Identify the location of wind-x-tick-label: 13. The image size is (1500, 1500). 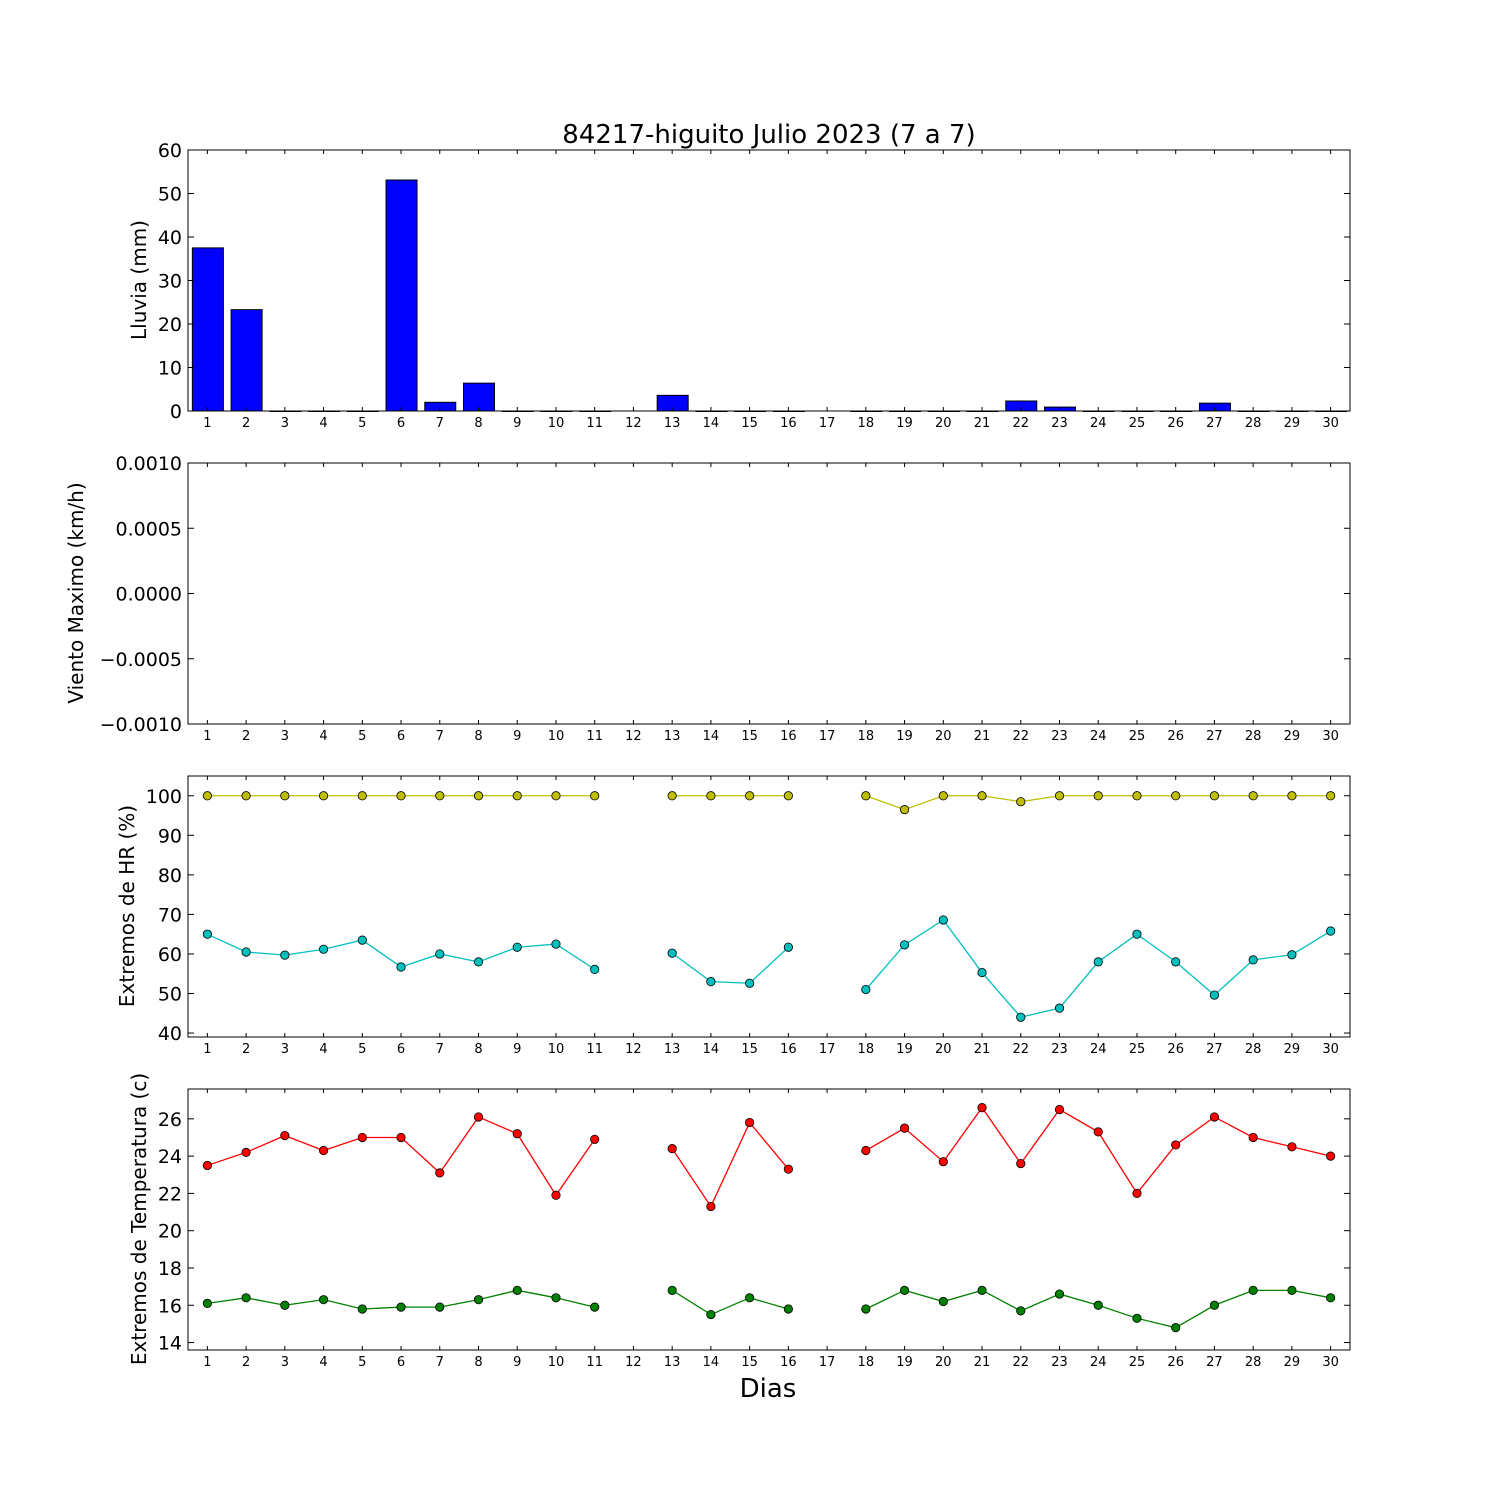
(672, 736).